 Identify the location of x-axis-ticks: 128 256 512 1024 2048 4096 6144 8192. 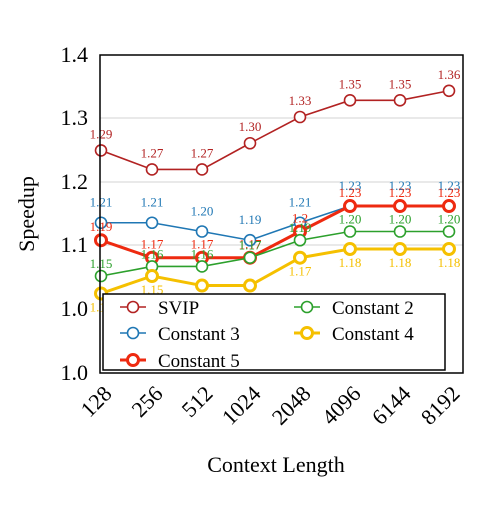
(270, 405).